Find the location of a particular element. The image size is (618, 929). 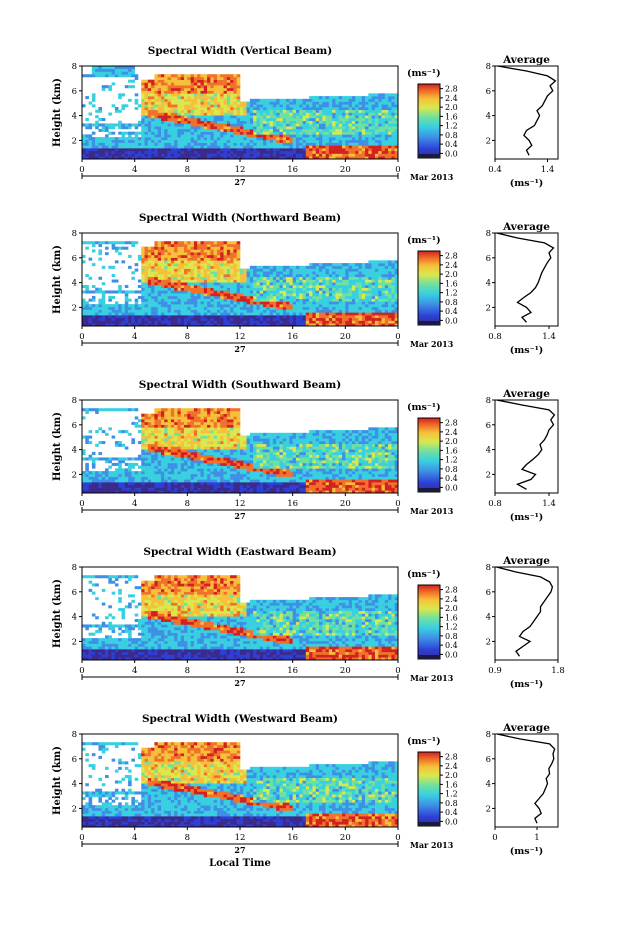

y-tick-label: 8 is located at coordinates (74, 234).